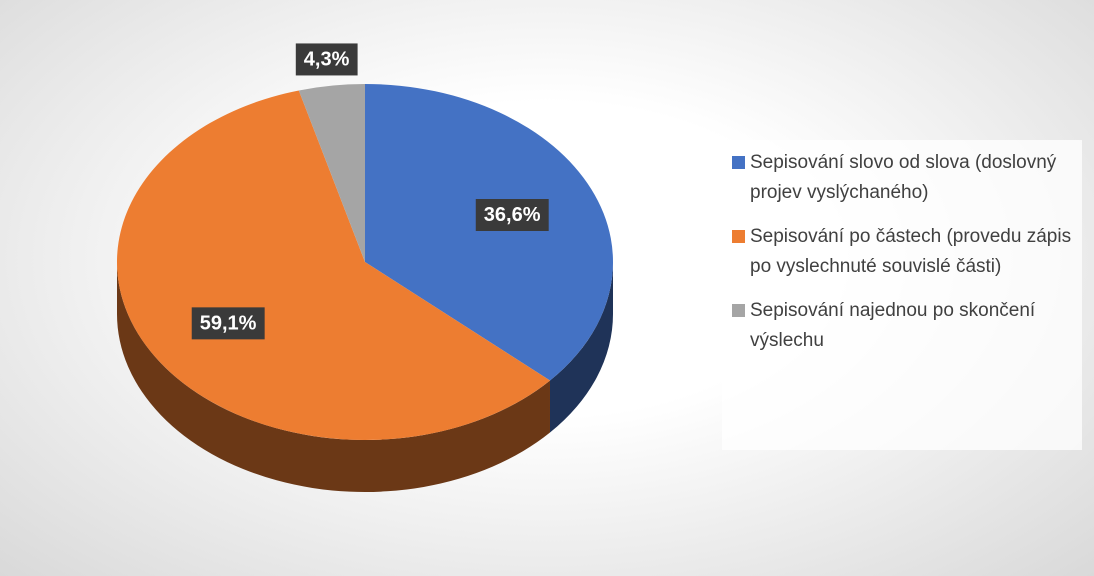 This screenshot has height=576, width=1094. Describe the element at coordinates (581, 347) in the screenshot. I see `pie-side` at that location.